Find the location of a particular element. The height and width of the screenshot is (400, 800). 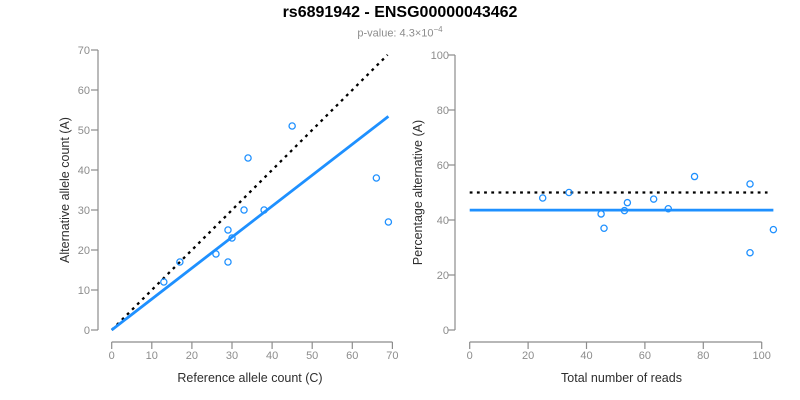

y-tick-label: 100 is located at coordinates (440, 56).